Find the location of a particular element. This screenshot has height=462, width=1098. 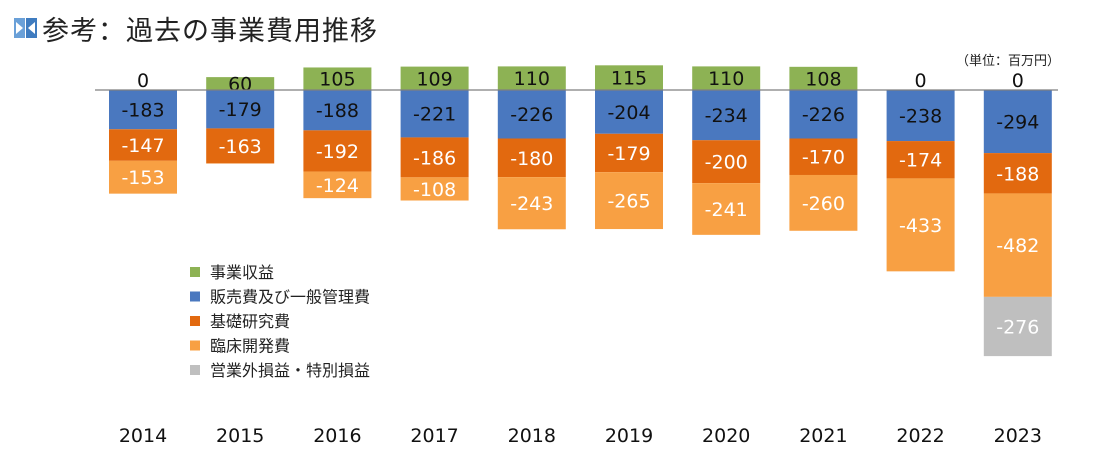

data-label-2021-series-1: -226 is located at coordinates (823, 115).